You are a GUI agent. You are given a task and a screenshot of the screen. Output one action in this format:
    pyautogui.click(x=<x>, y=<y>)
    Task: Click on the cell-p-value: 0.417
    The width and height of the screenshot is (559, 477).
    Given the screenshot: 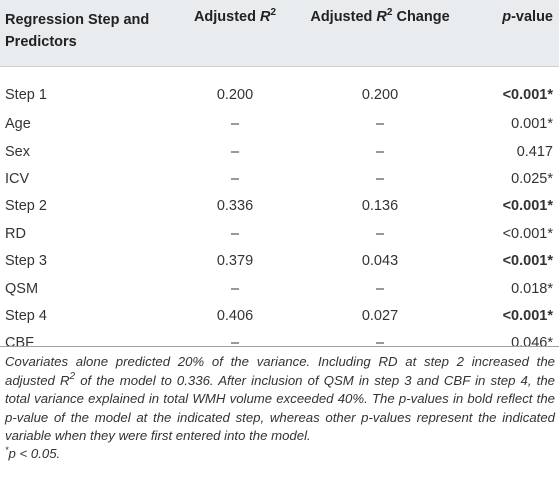 What is the action you would take?
    pyautogui.click(x=534, y=151)
    